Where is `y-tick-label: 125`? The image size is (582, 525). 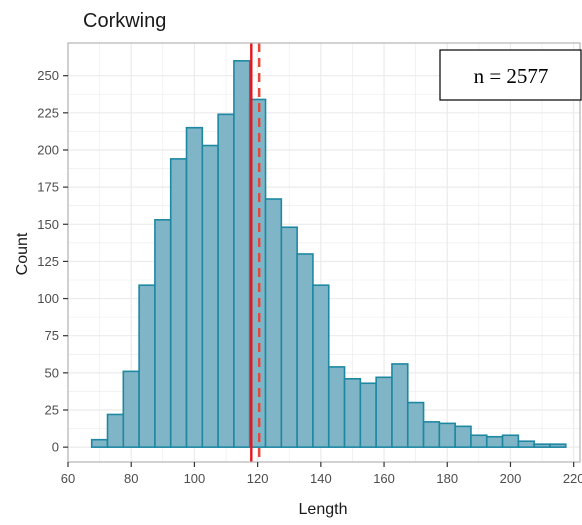
y-tick-label: 125 is located at coordinates (48, 261).